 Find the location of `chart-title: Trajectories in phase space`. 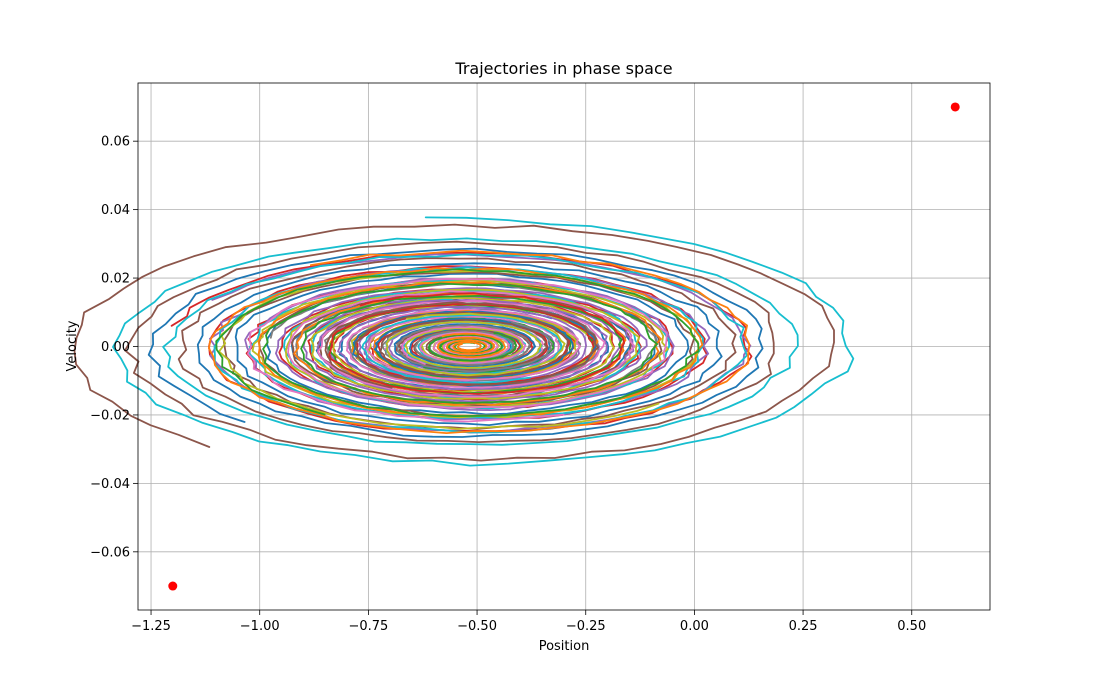

chart-title: Trajectories in phase space is located at coordinates (563, 68).